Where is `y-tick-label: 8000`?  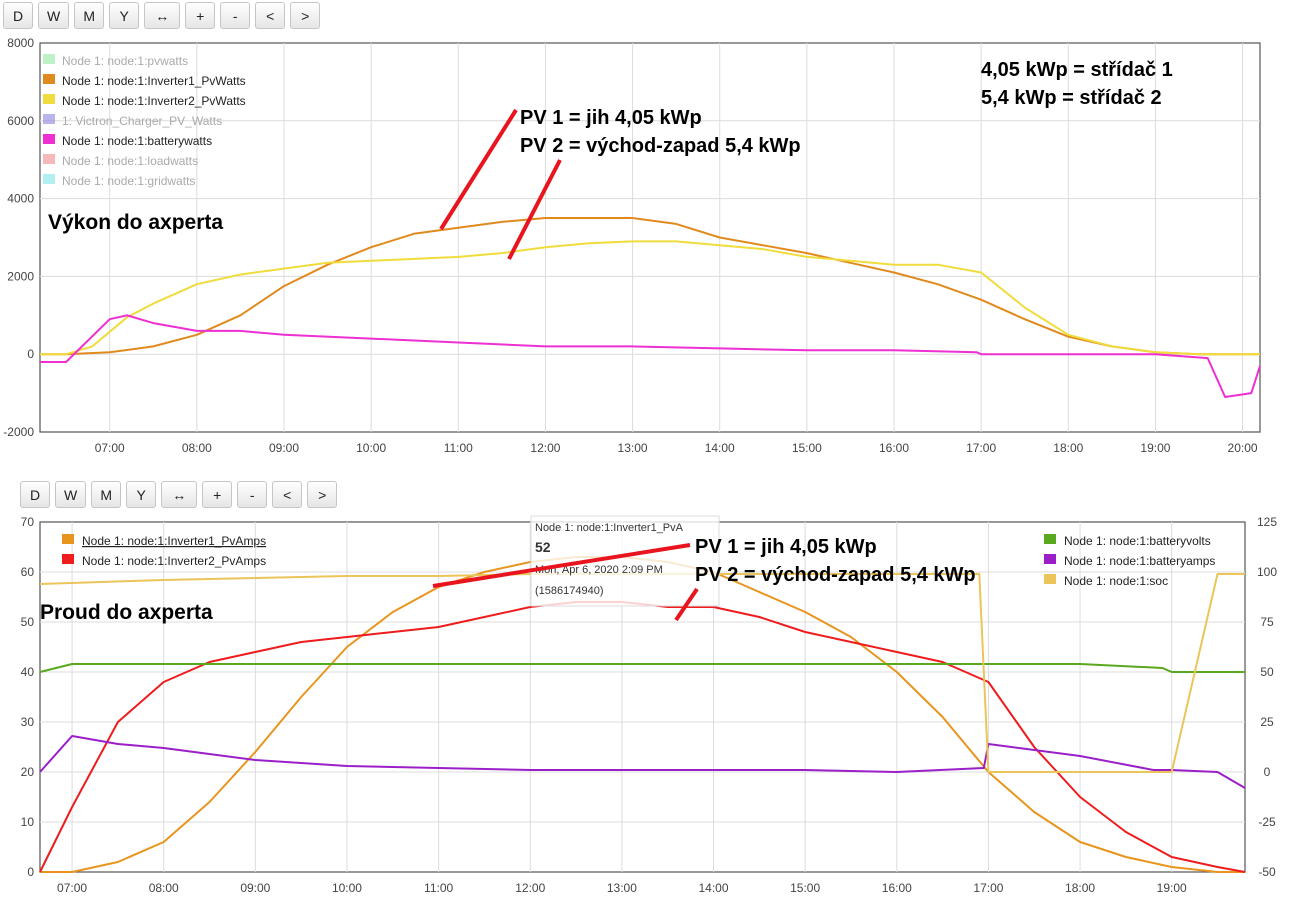 y-tick-label: 8000 is located at coordinates (20, 43).